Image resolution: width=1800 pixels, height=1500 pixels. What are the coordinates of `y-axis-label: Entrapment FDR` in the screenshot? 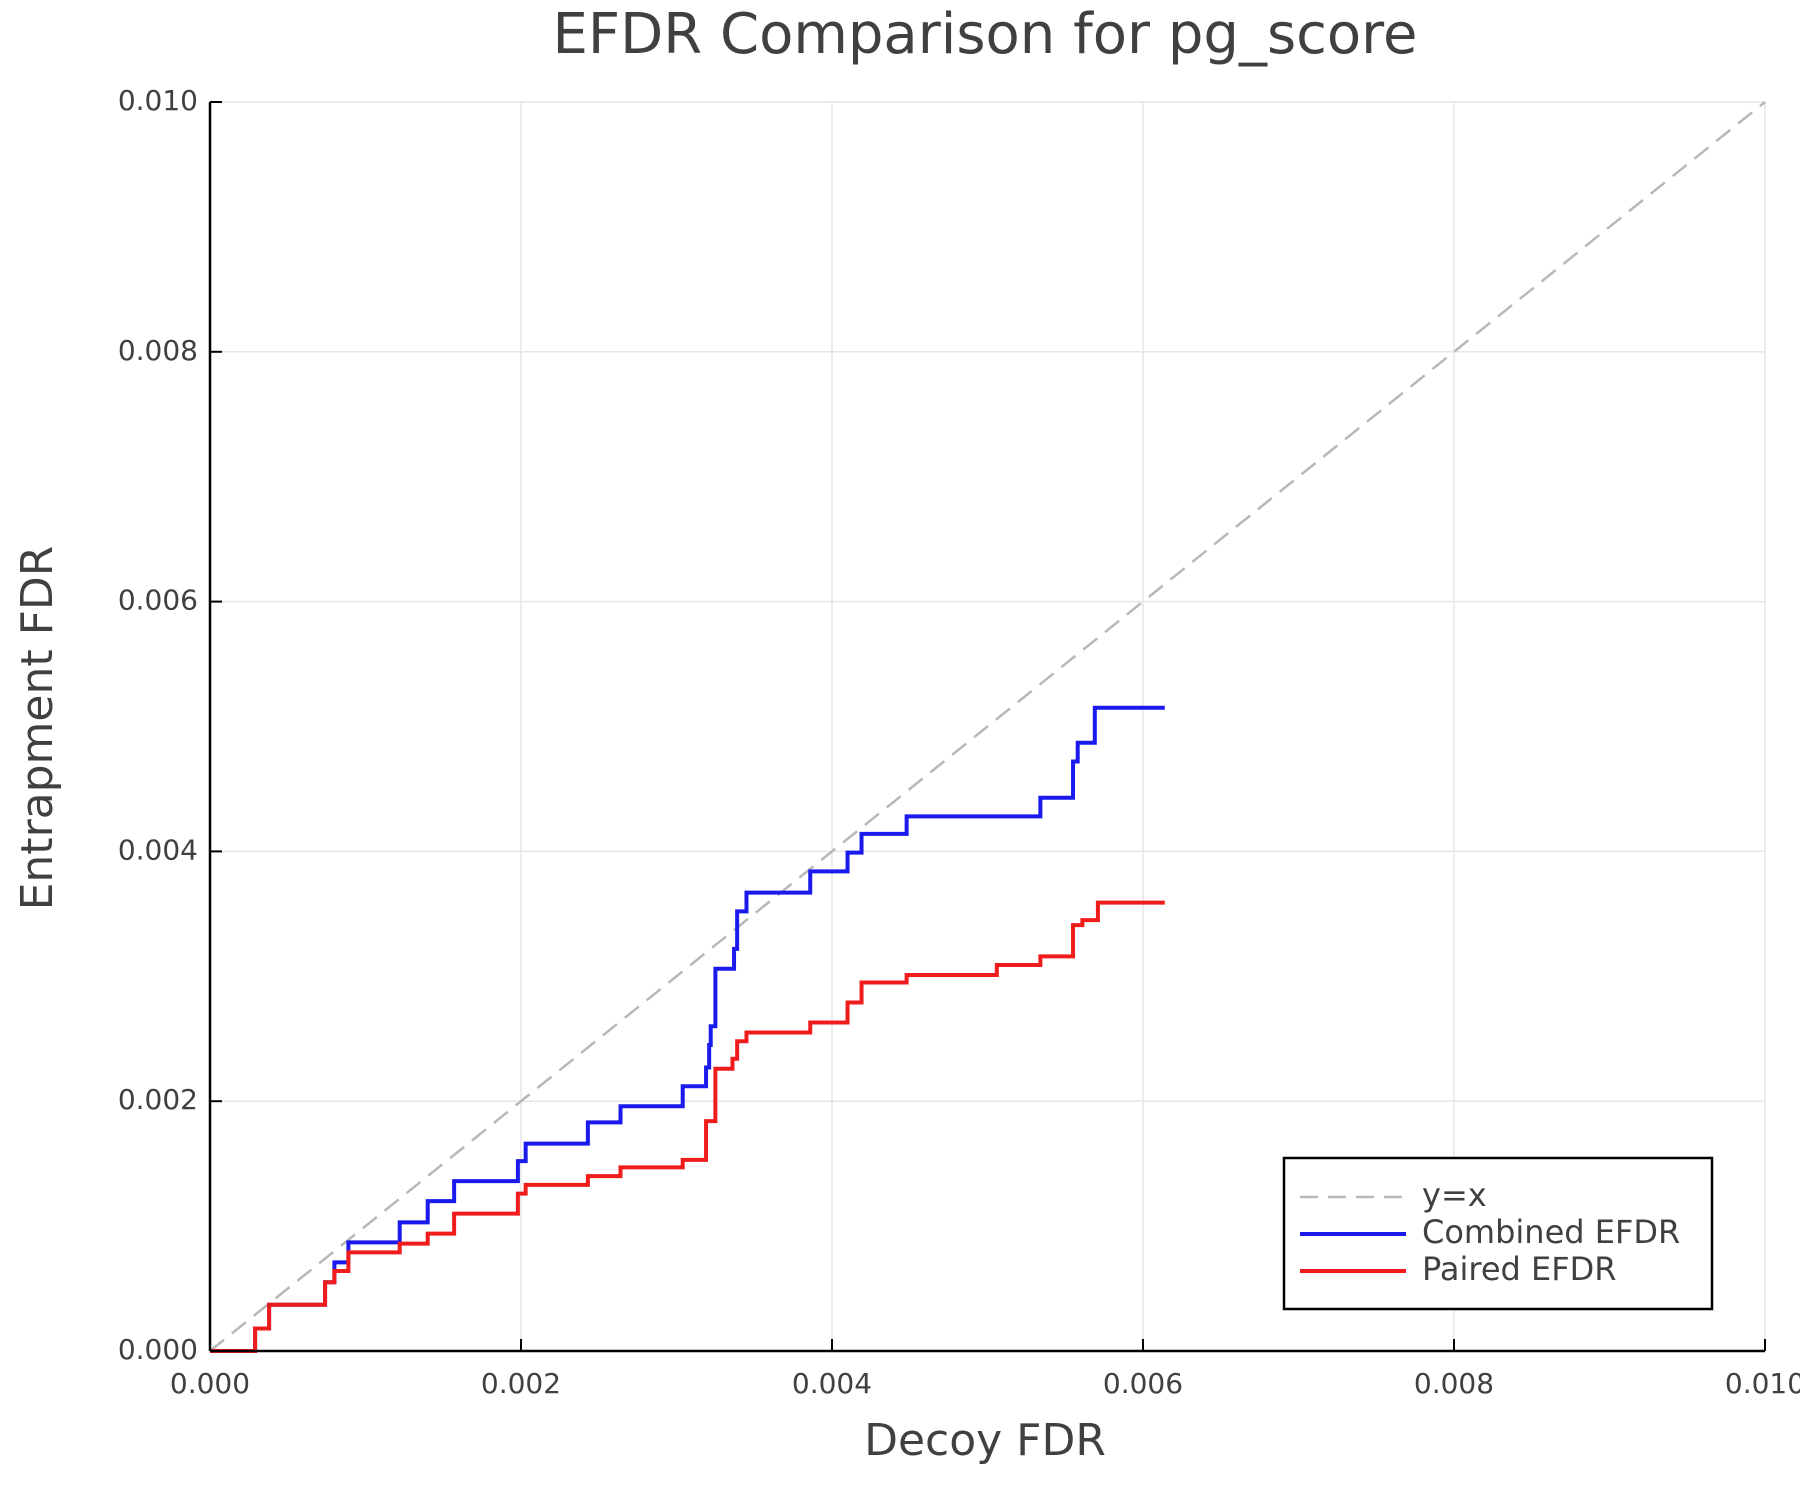 It's located at (37, 728).